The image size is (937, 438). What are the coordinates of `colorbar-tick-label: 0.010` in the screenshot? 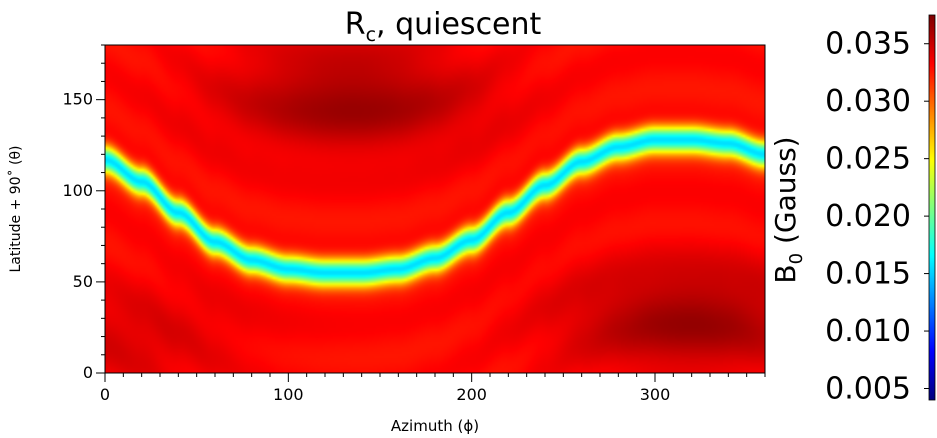 It's located at (868, 331).